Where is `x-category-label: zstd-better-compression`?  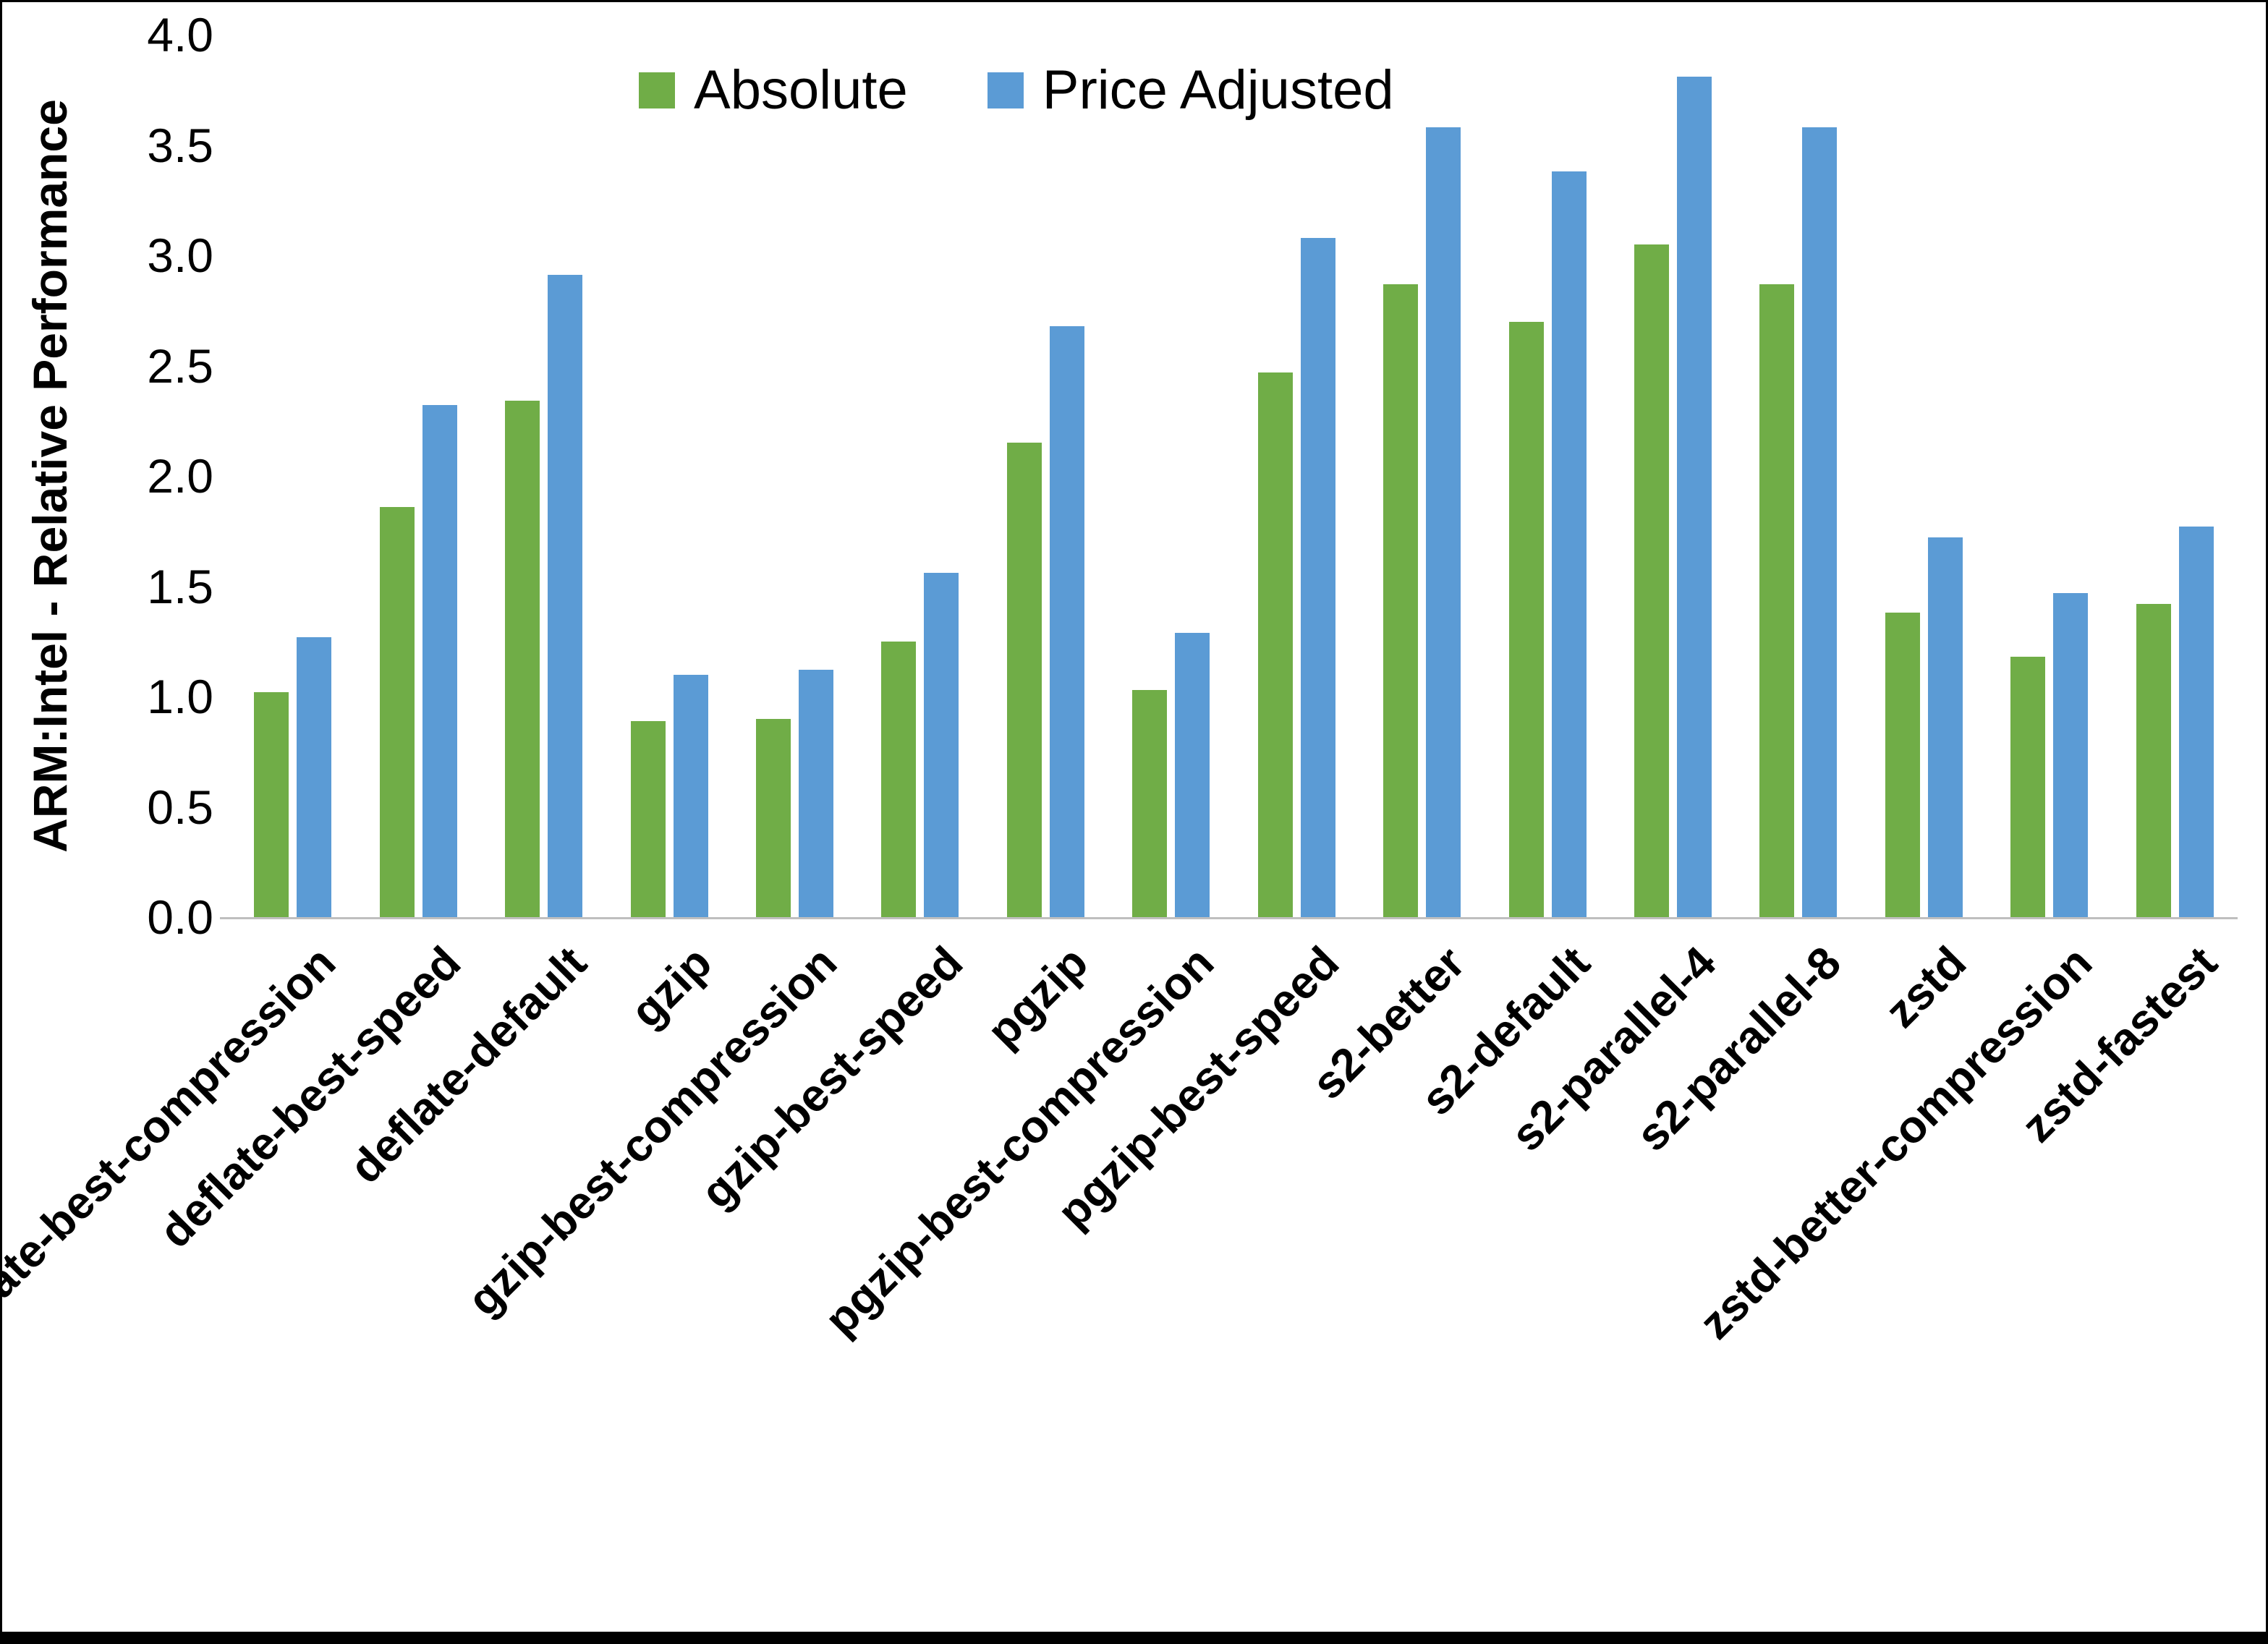
x-category-label: zstd-better-compression is located at coordinates (1895, 1143).